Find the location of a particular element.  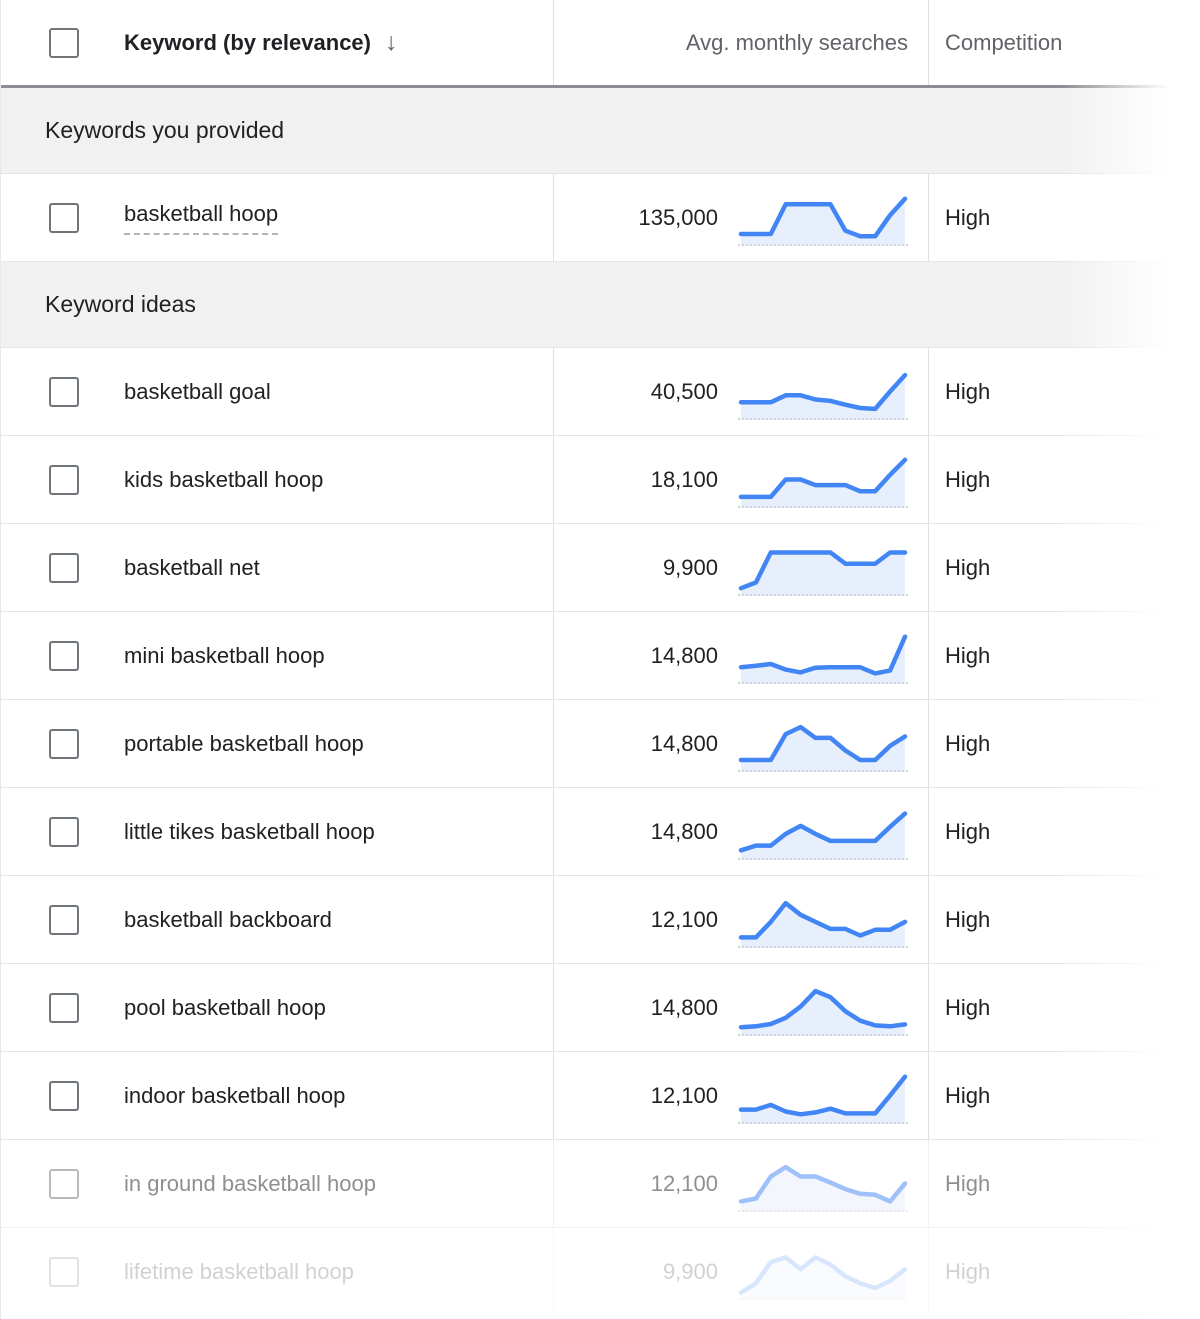

searches-cell: 12,100 is located at coordinates (741, 919).